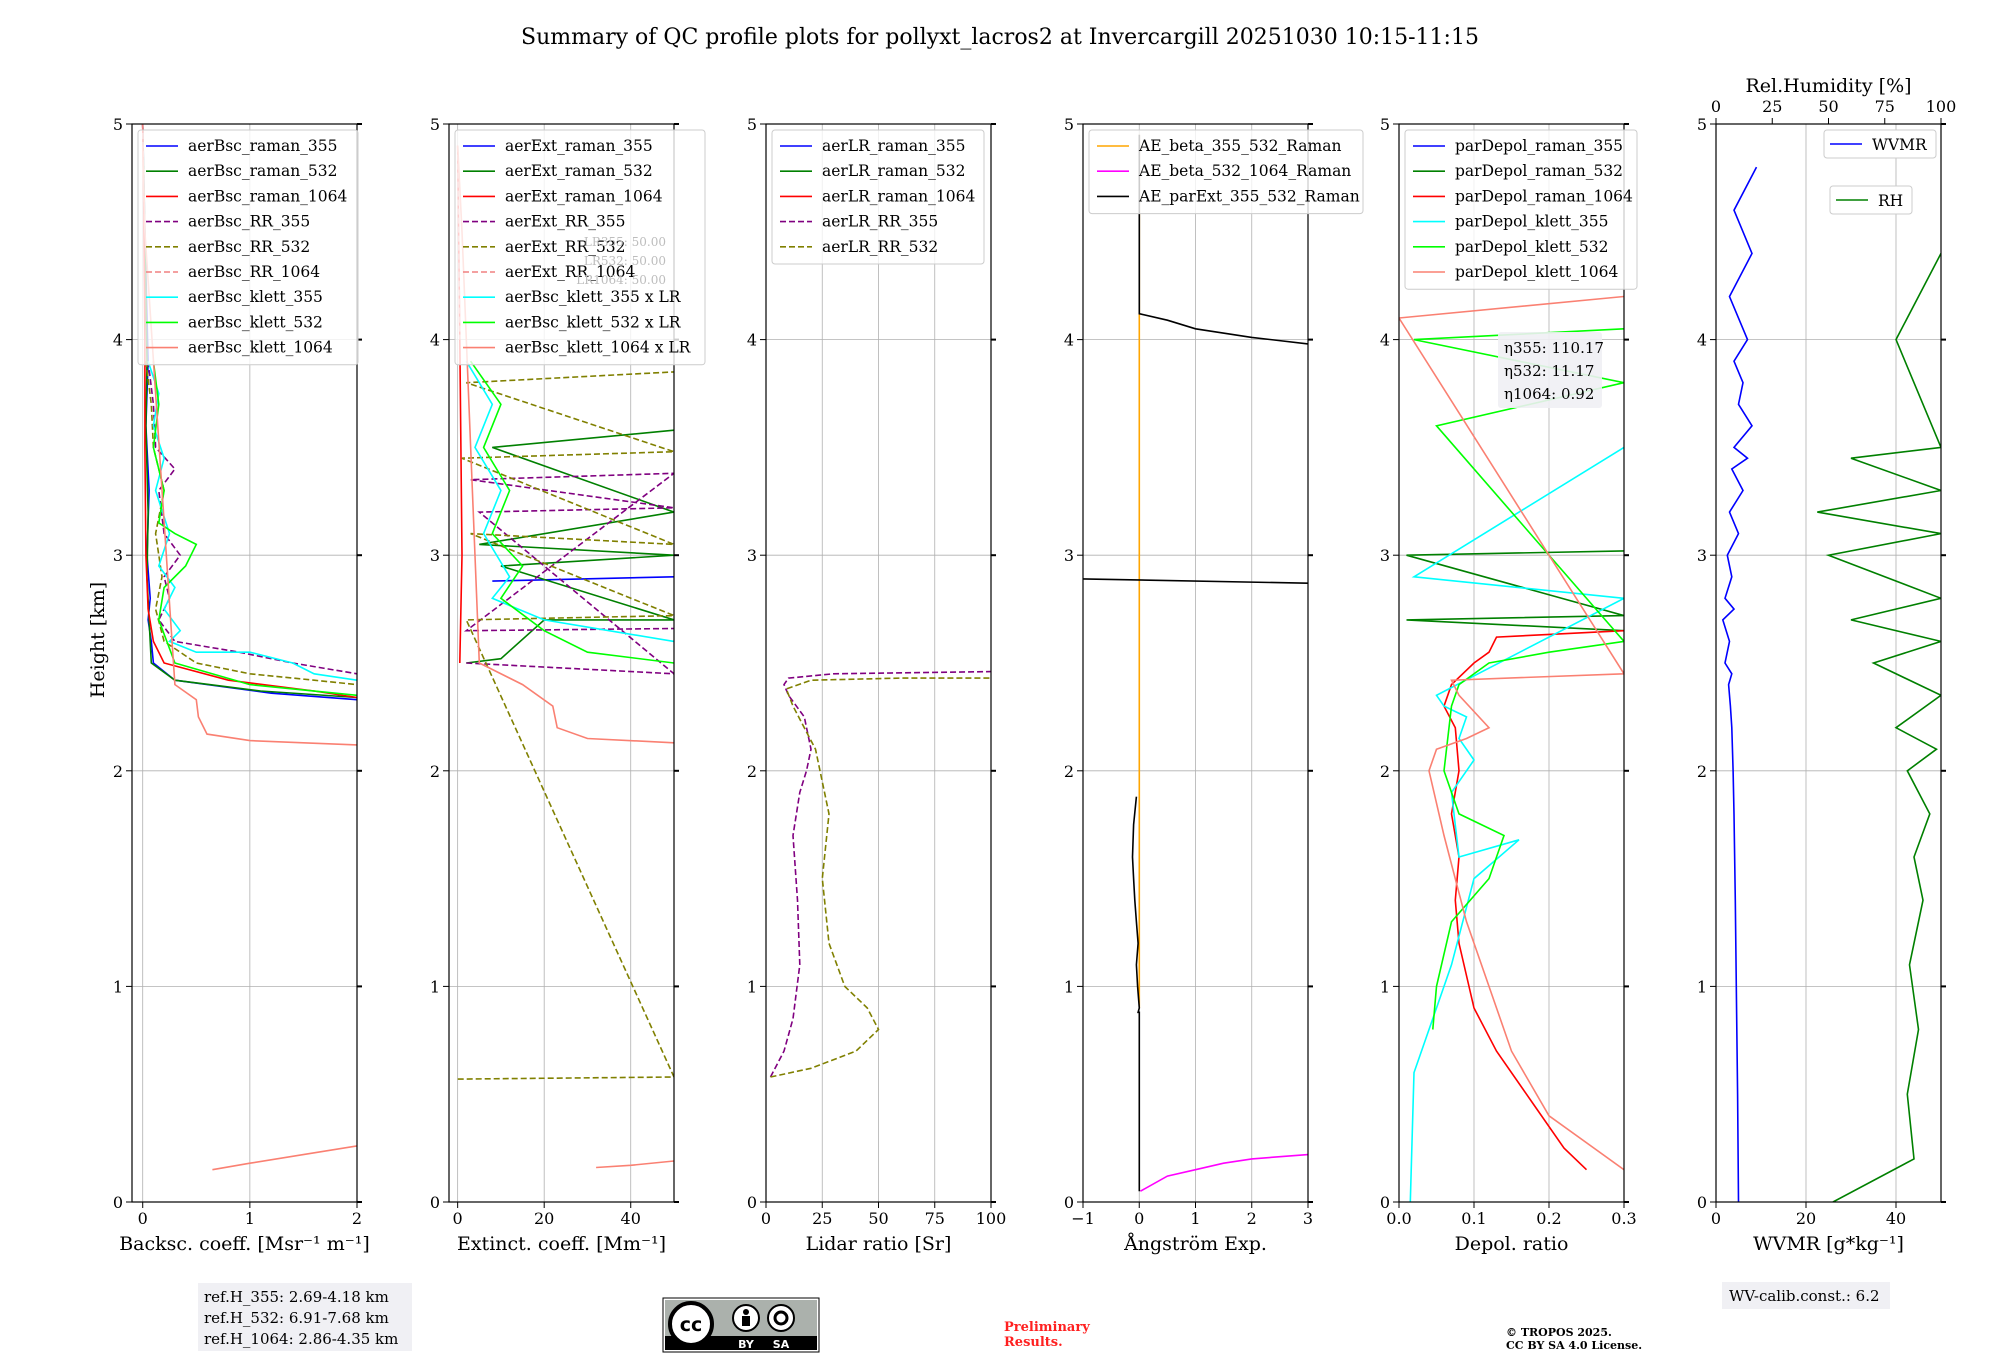  I want to click on sa-label: SA, so click(781, 1344).